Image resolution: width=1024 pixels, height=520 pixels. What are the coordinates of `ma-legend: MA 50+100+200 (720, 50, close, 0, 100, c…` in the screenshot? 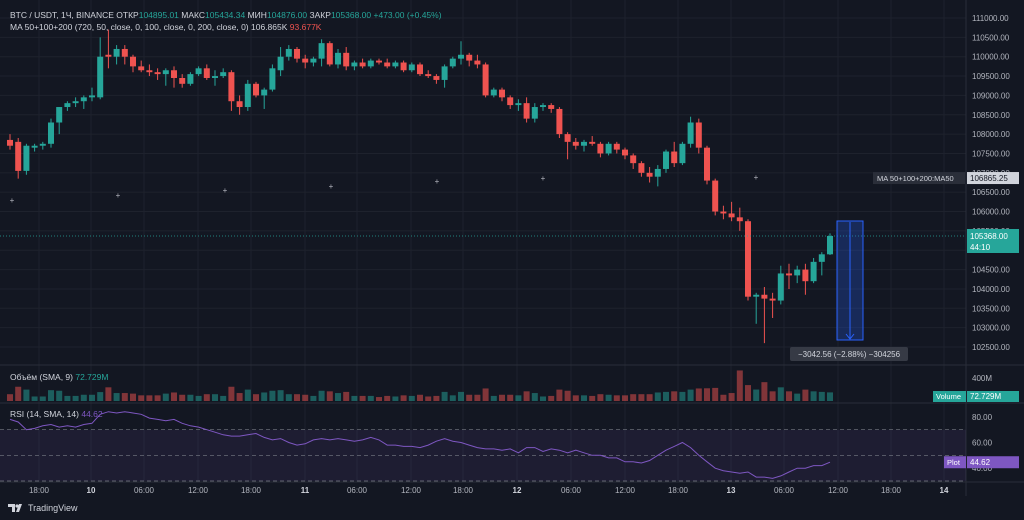 It's located at (165, 27).